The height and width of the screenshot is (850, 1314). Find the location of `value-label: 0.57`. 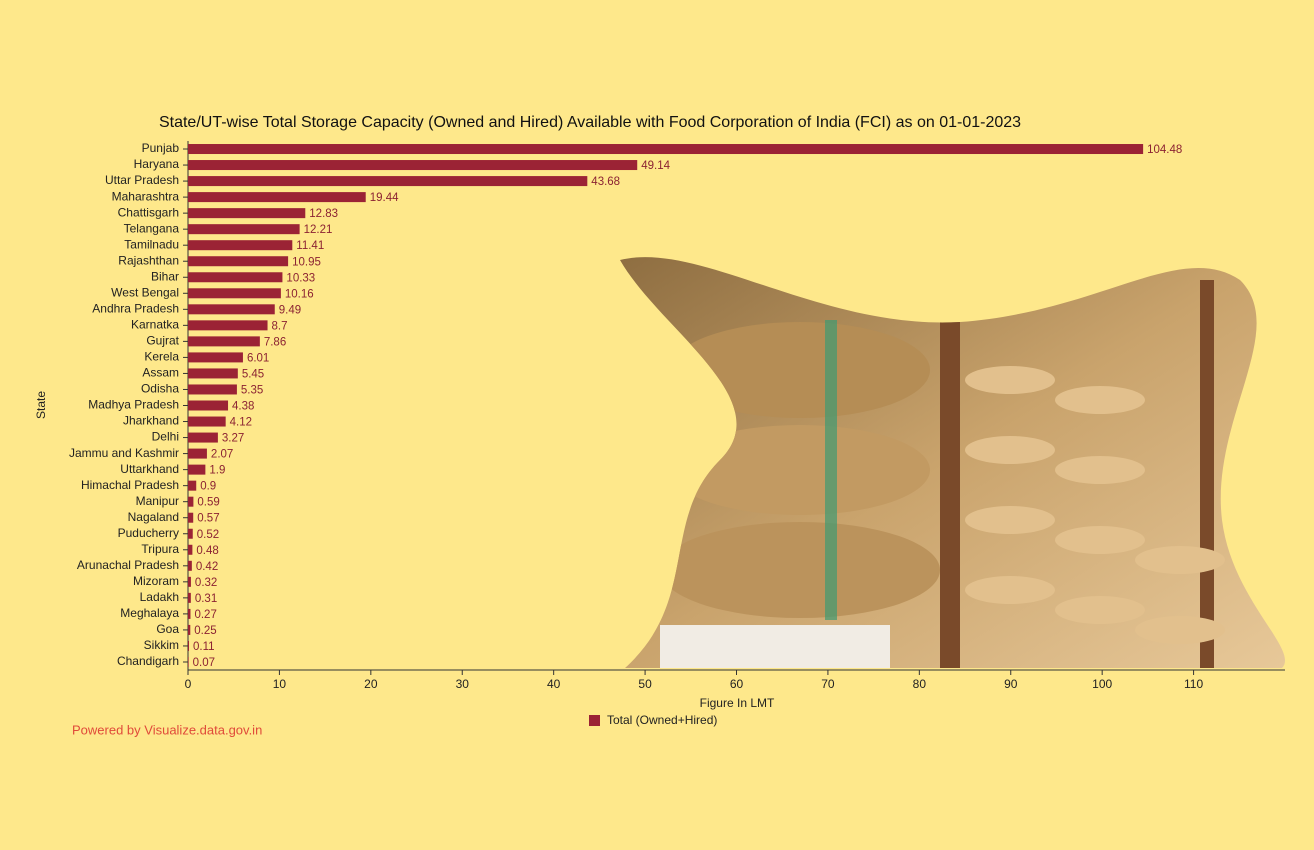

value-label: 0.57 is located at coordinates (208, 519).